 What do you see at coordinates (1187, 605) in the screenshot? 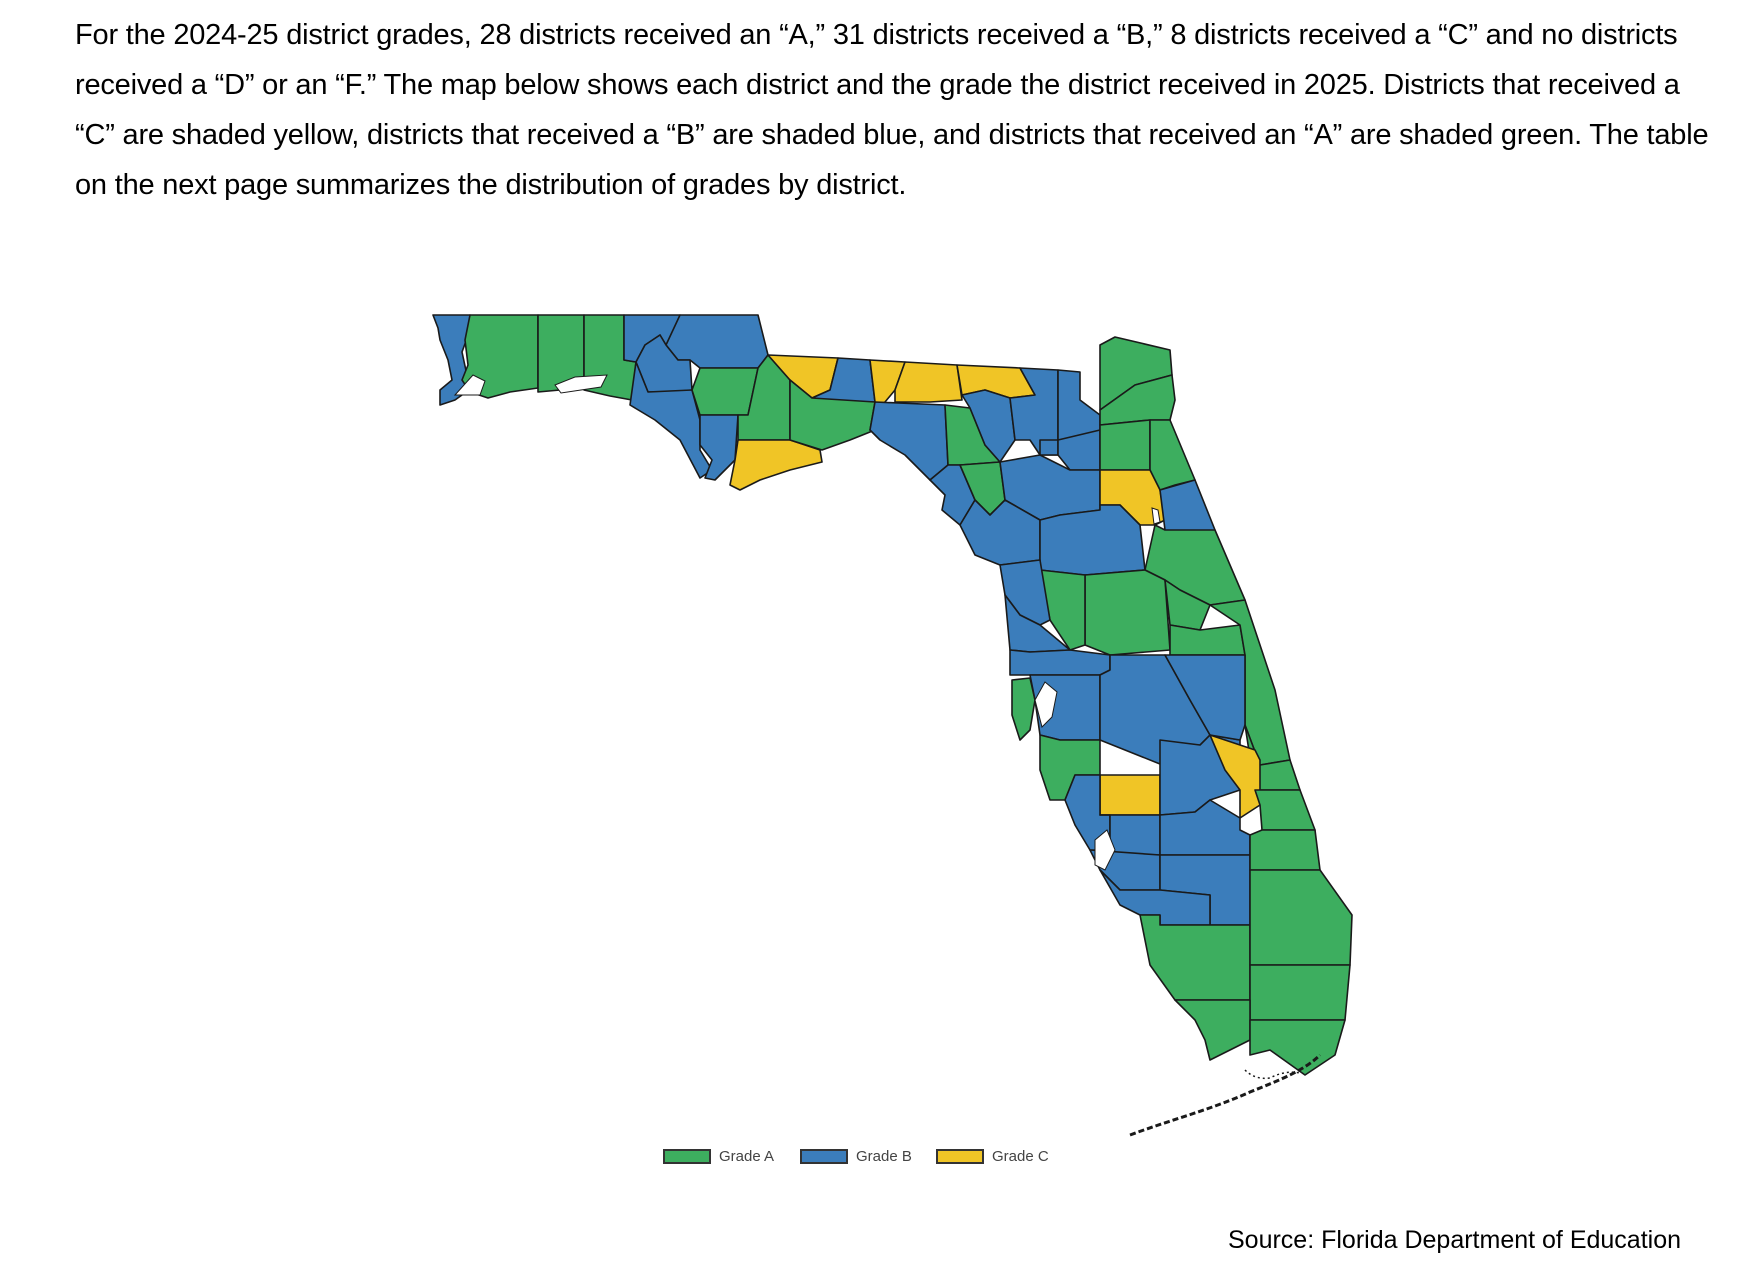
I see `district-seminole` at bounding box center [1187, 605].